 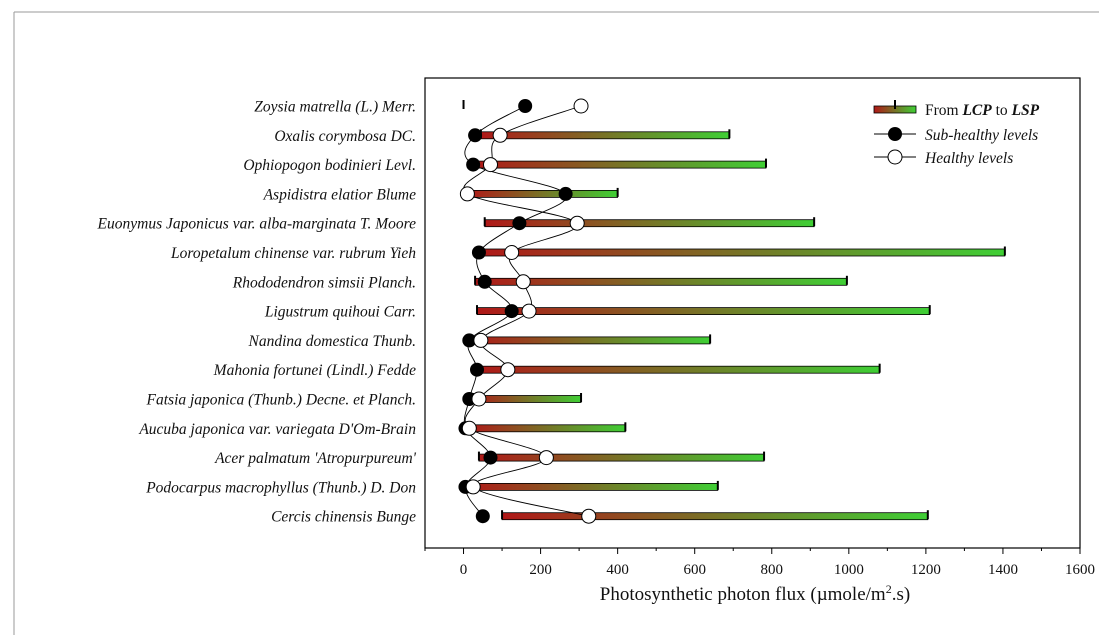 What do you see at coordinates (849, 570) in the screenshot?
I see `x-tick-label: 1000` at bounding box center [849, 570].